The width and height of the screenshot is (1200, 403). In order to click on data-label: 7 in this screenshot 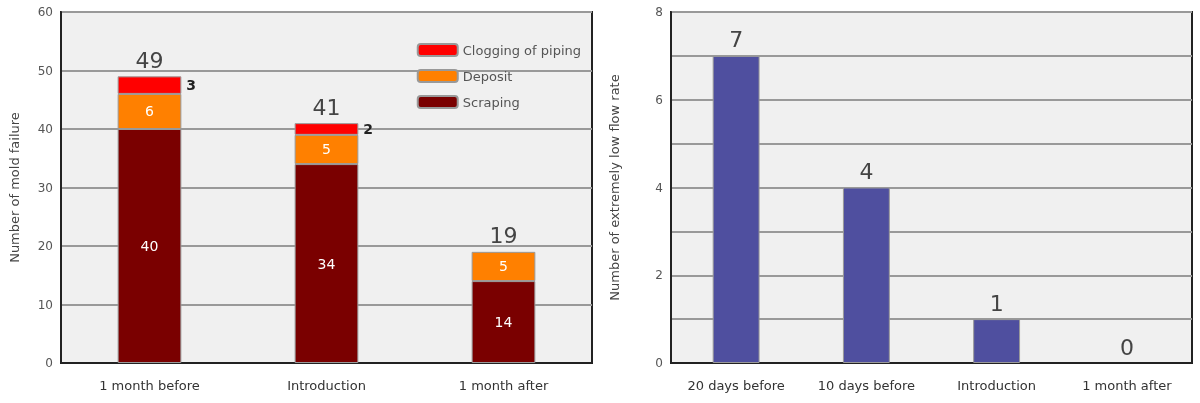, I will do `click(736, 40)`.